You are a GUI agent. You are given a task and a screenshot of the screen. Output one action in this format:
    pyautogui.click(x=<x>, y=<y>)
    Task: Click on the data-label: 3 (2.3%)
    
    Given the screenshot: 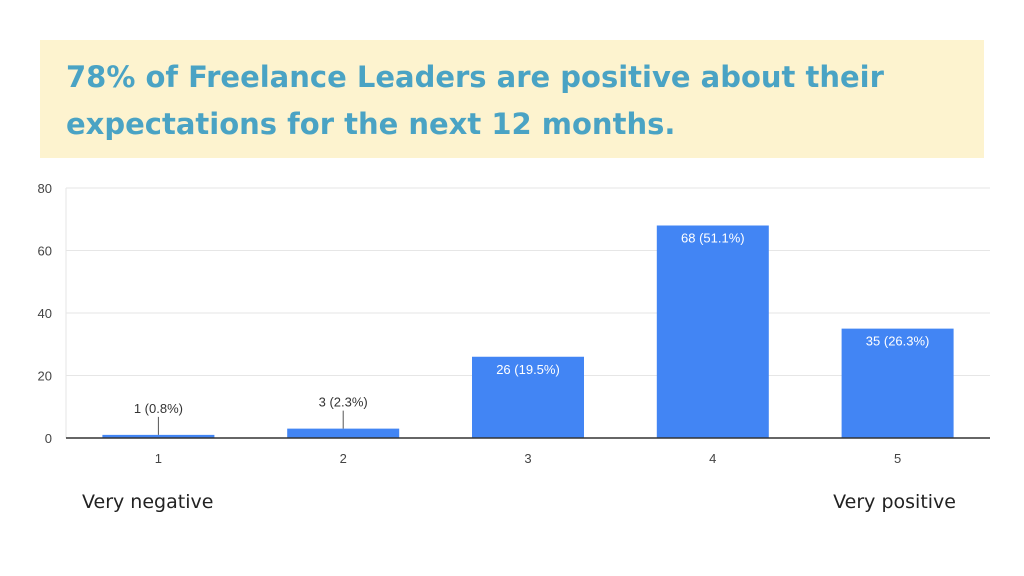 What is the action you would take?
    pyautogui.click(x=343, y=402)
    